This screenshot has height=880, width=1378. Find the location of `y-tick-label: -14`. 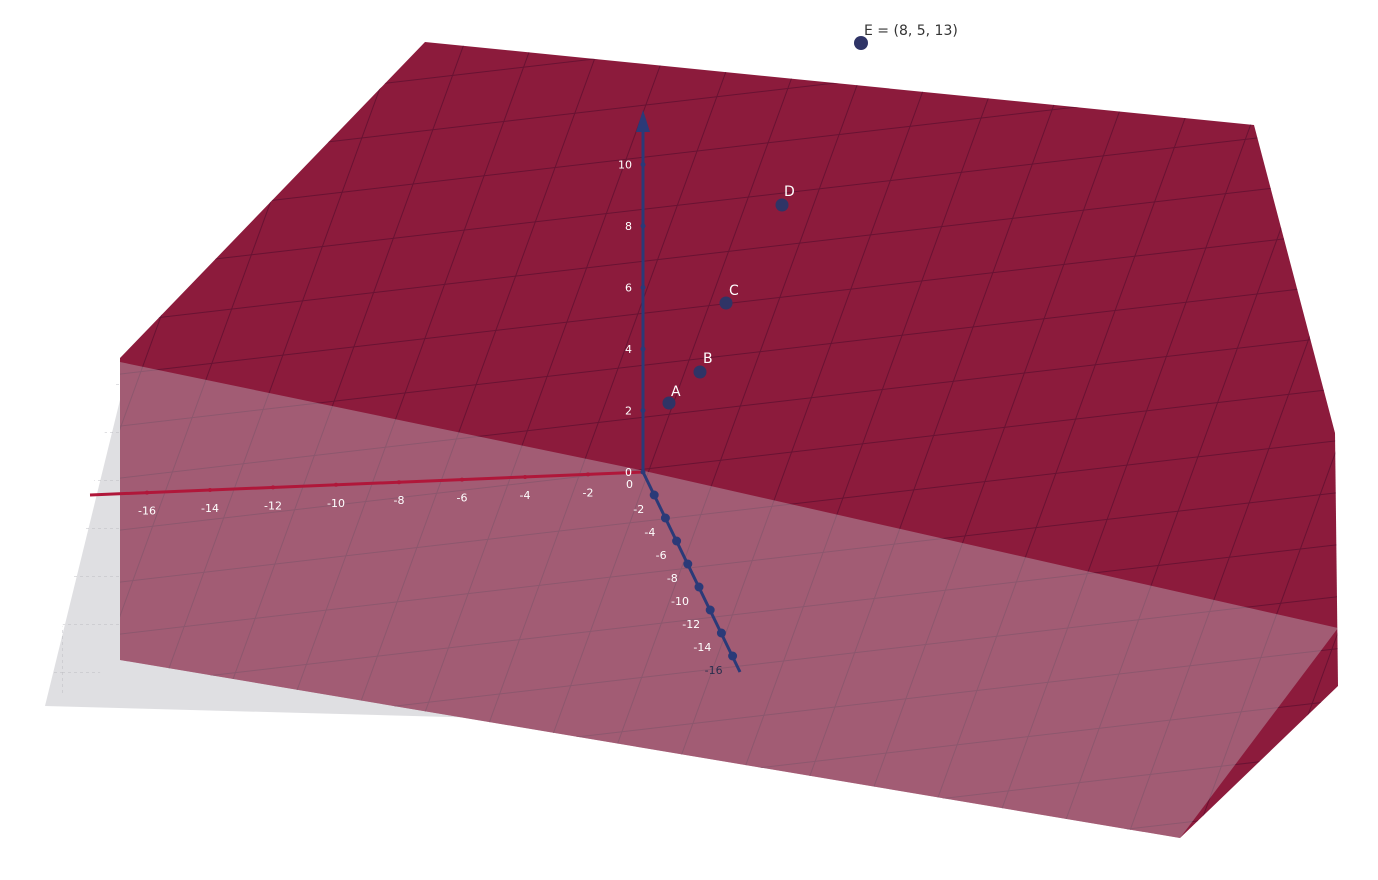

y-tick-label: -14 is located at coordinates (702, 647).